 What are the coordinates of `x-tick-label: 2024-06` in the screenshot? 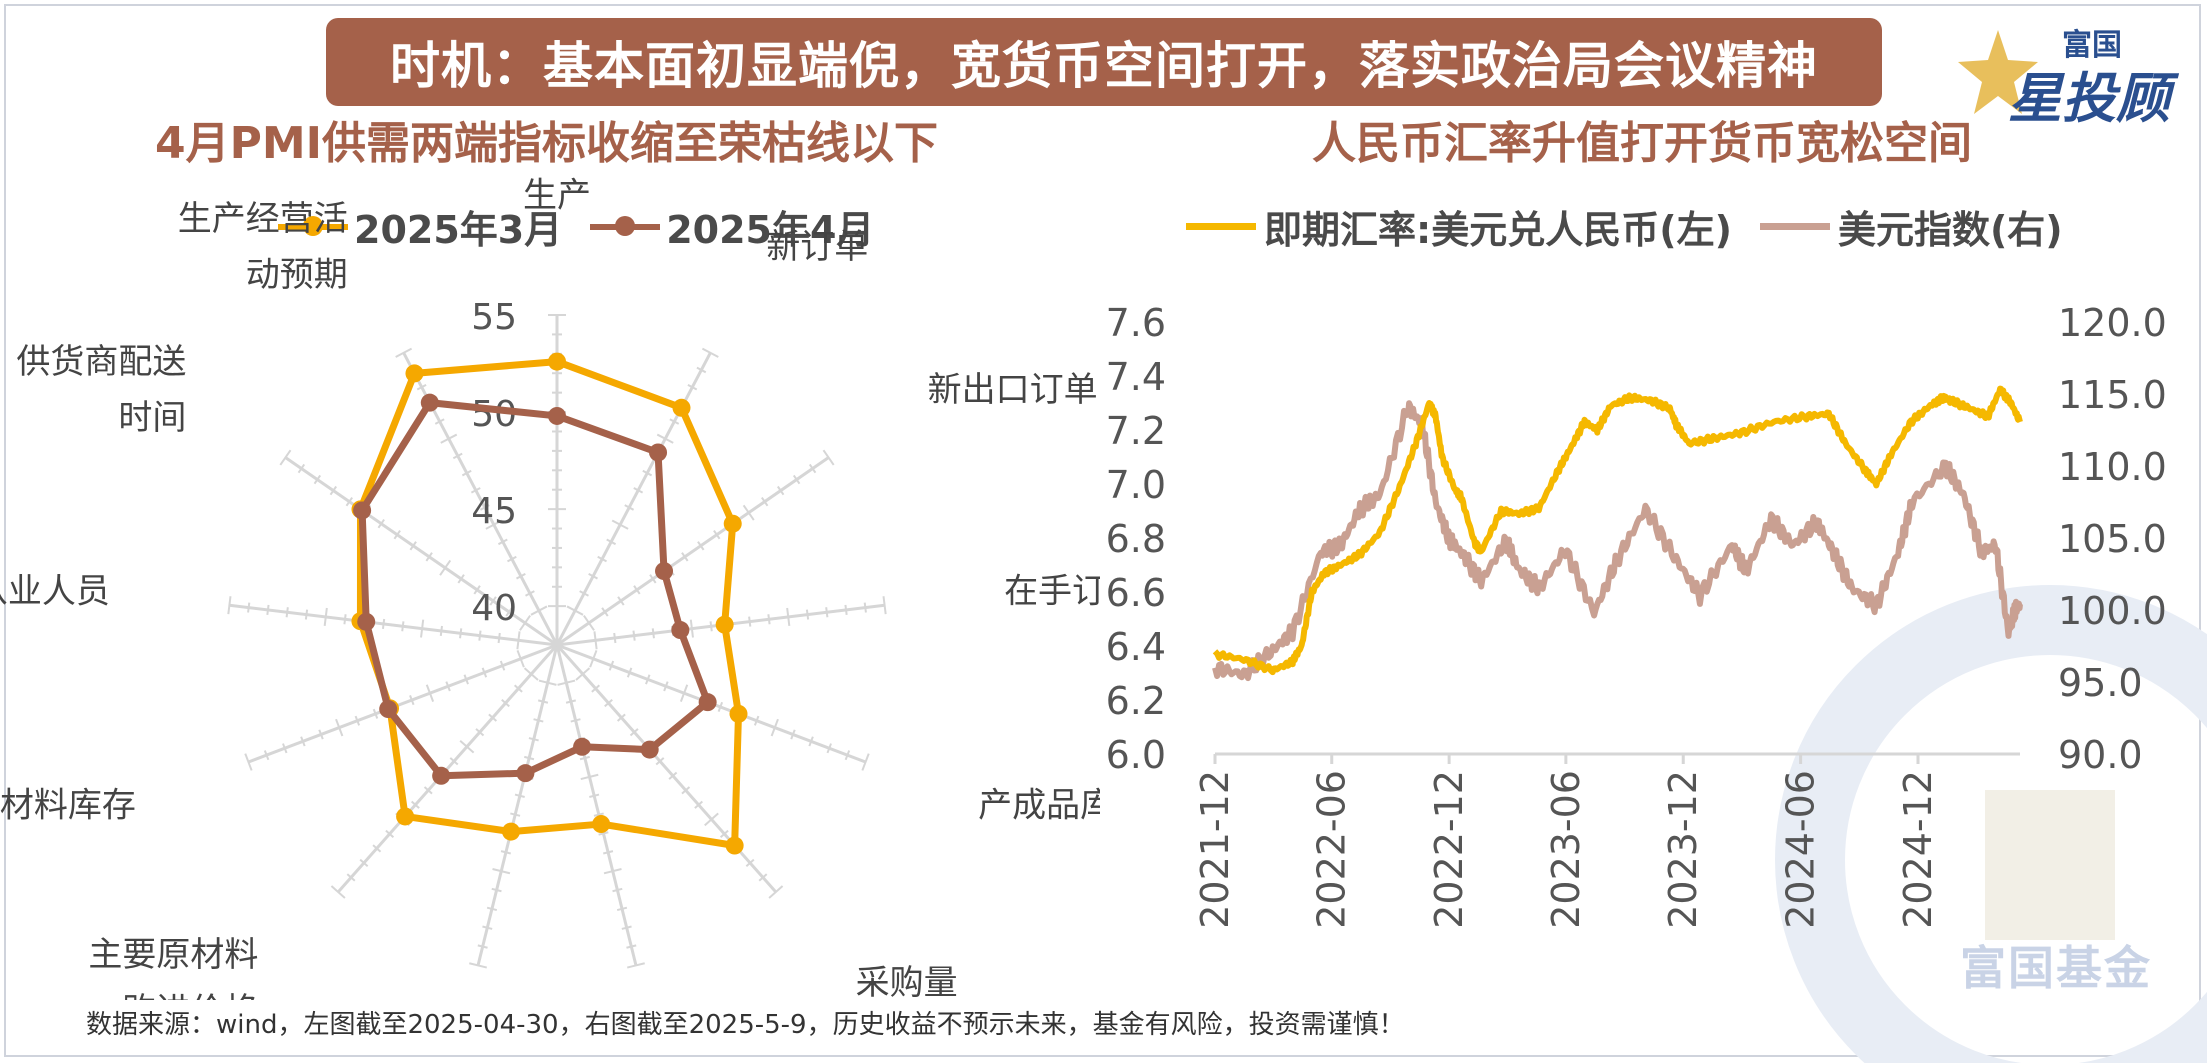 It's located at (1801, 849).